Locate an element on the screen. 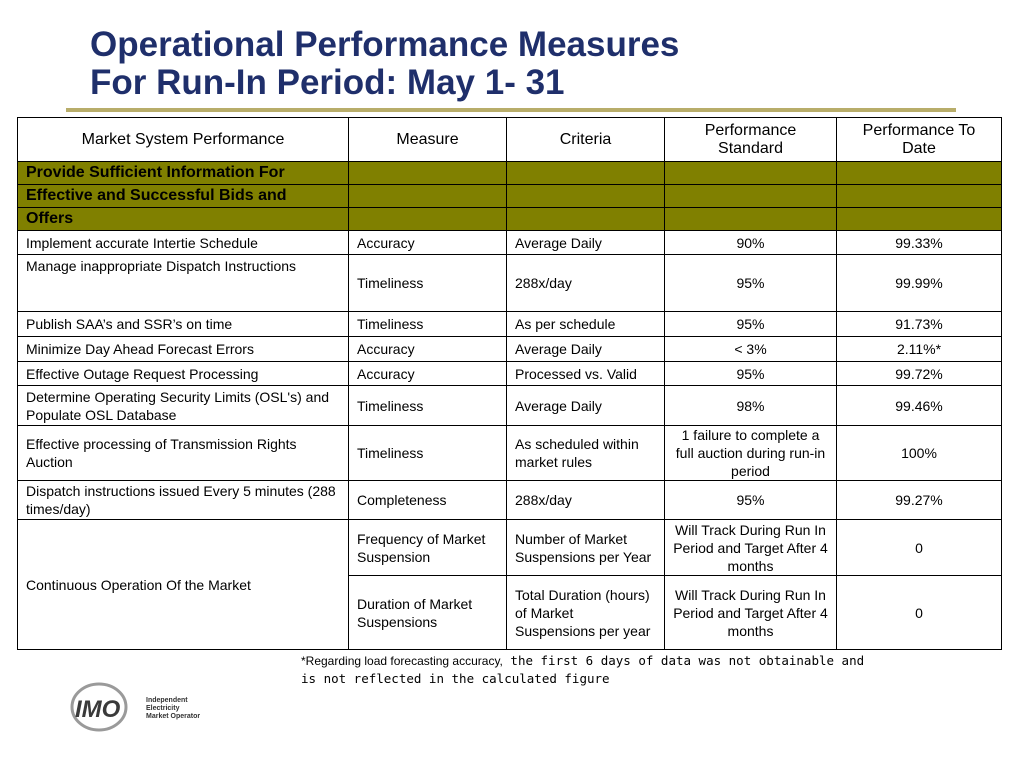 This screenshot has width=1024, height=768. cell-to-date: 99.46% is located at coordinates (919, 405).